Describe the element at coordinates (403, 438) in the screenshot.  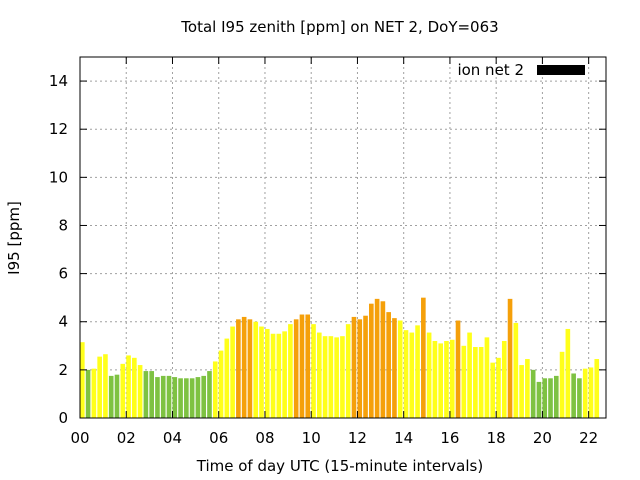
I see `x-tick-label: 14` at that location.